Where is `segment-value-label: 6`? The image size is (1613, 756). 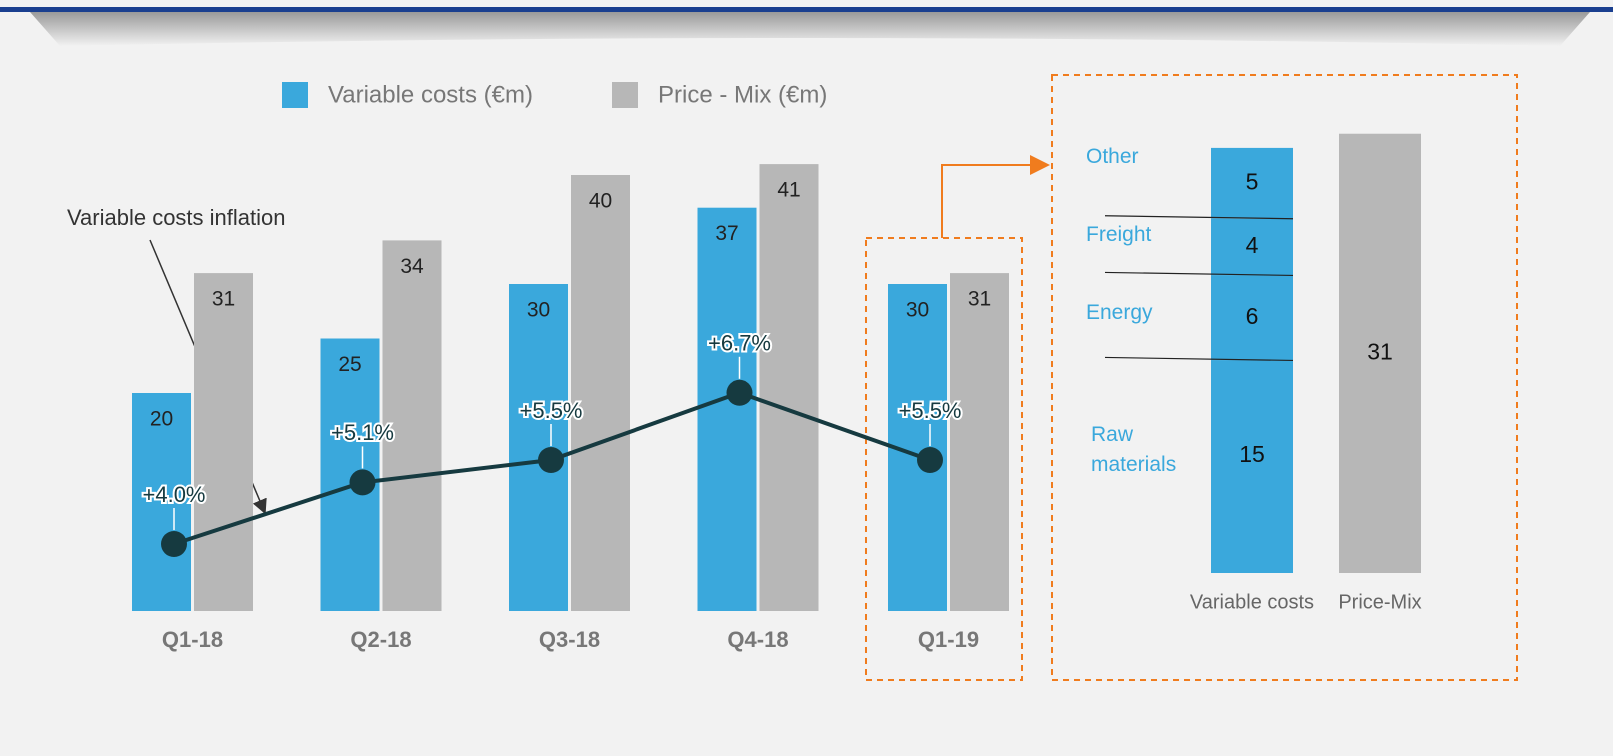 segment-value-label: 6 is located at coordinates (1252, 316).